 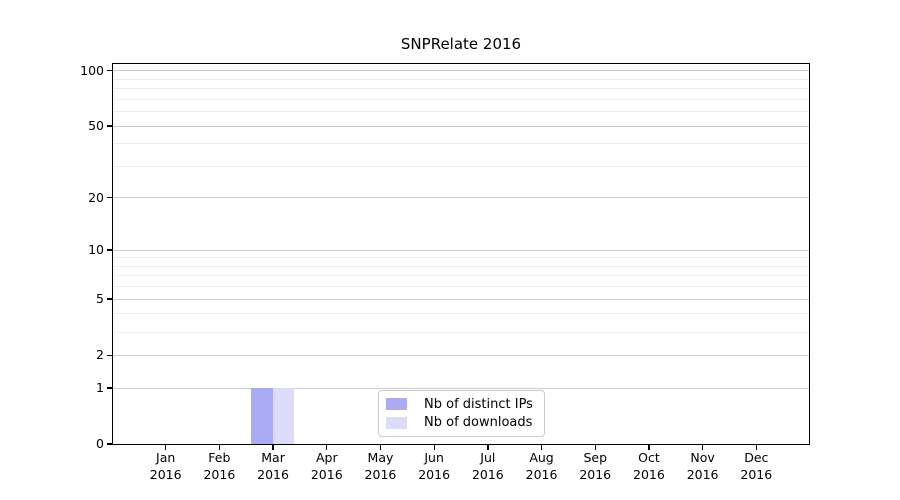 I want to click on legend-item: Nb of downloads, so click(x=461, y=422).